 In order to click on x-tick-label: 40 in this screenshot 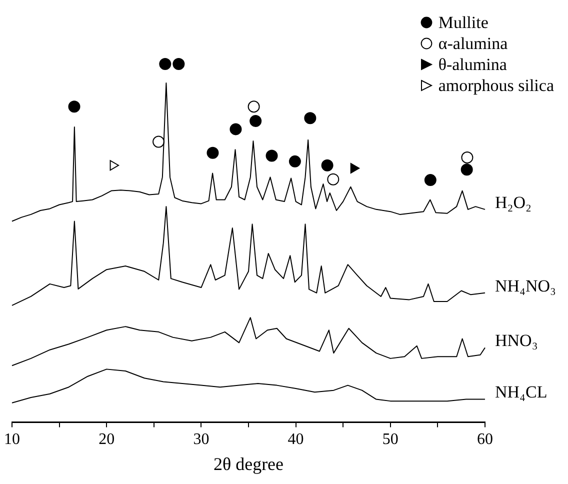, I will do `click(296, 439)`.